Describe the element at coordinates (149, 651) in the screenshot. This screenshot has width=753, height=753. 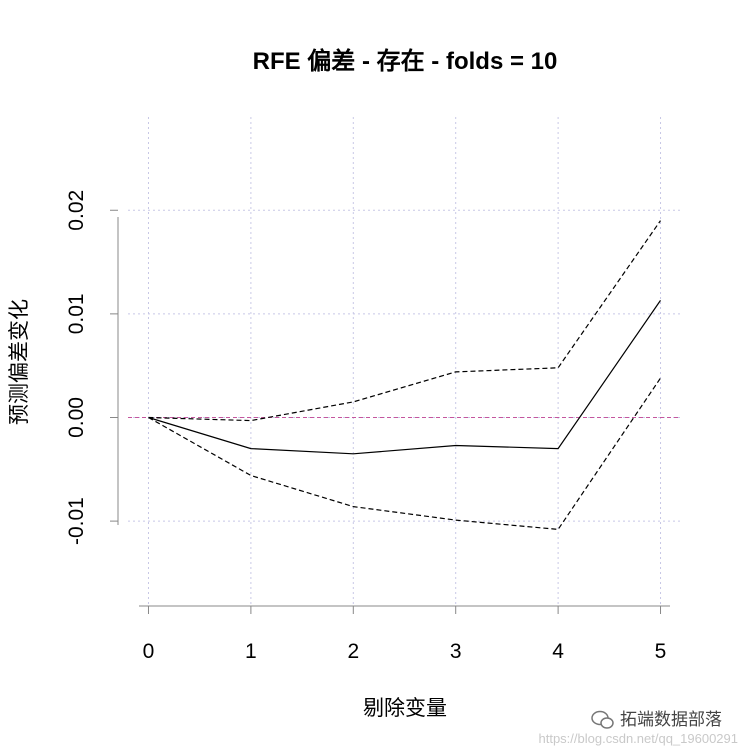
I see `x-tick-label-0: 0` at that location.